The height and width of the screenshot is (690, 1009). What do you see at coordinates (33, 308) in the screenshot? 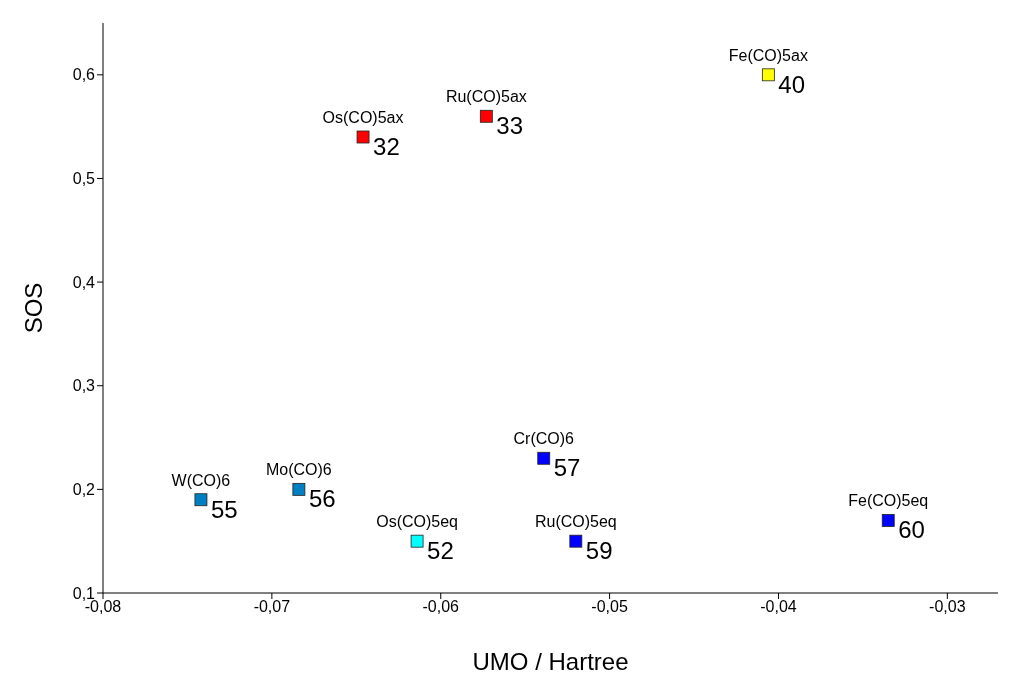
I see `y-axis-title: SOS` at bounding box center [33, 308].